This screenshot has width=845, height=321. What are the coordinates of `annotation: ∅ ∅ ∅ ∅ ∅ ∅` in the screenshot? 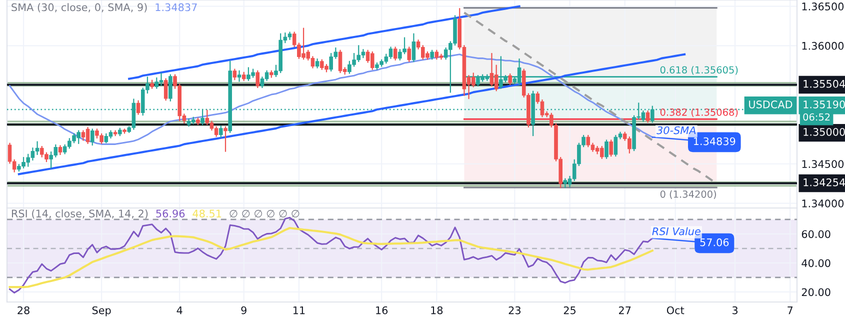 It's located at (265, 214).